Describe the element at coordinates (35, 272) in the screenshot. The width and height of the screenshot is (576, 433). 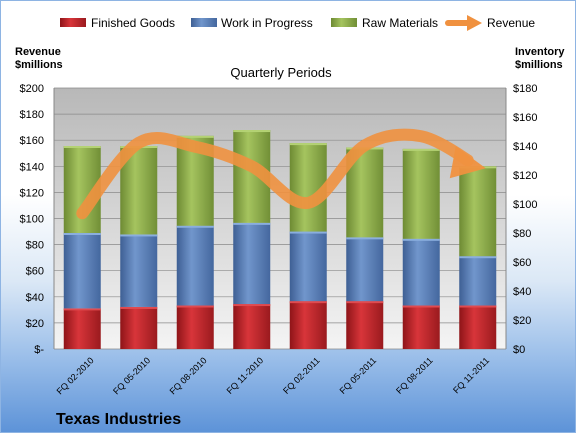
I see `left-tick-label: $60` at that location.